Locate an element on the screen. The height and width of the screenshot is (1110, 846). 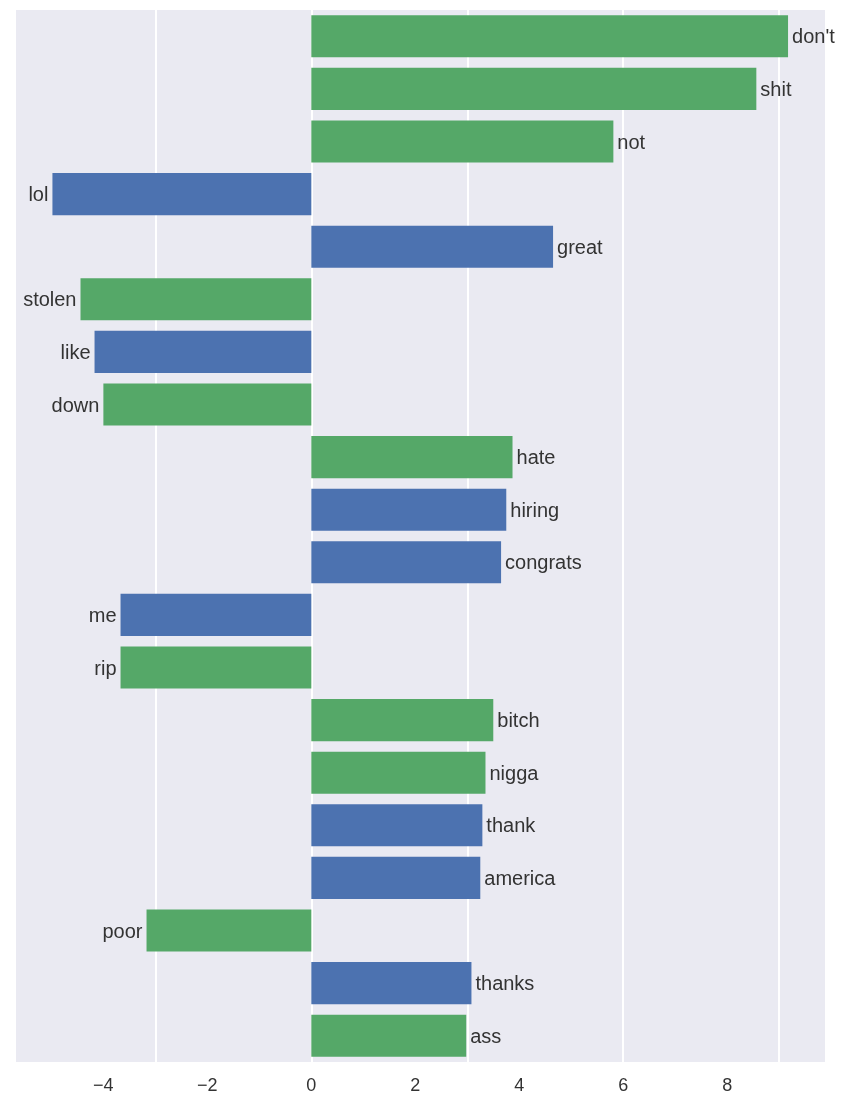
y-tick-label: congrats is located at coordinates (543, 562).